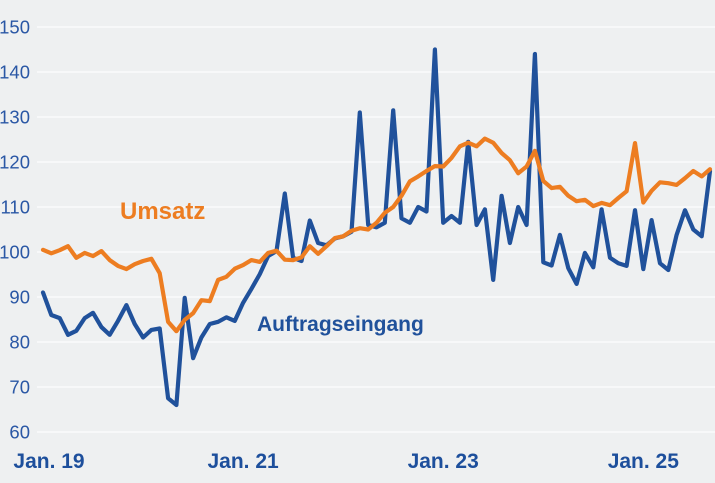  What do you see at coordinates (163, 211) in the screenshot?
I see `umsatz-series-label: Umsatz` at bounding box center [163, 211].